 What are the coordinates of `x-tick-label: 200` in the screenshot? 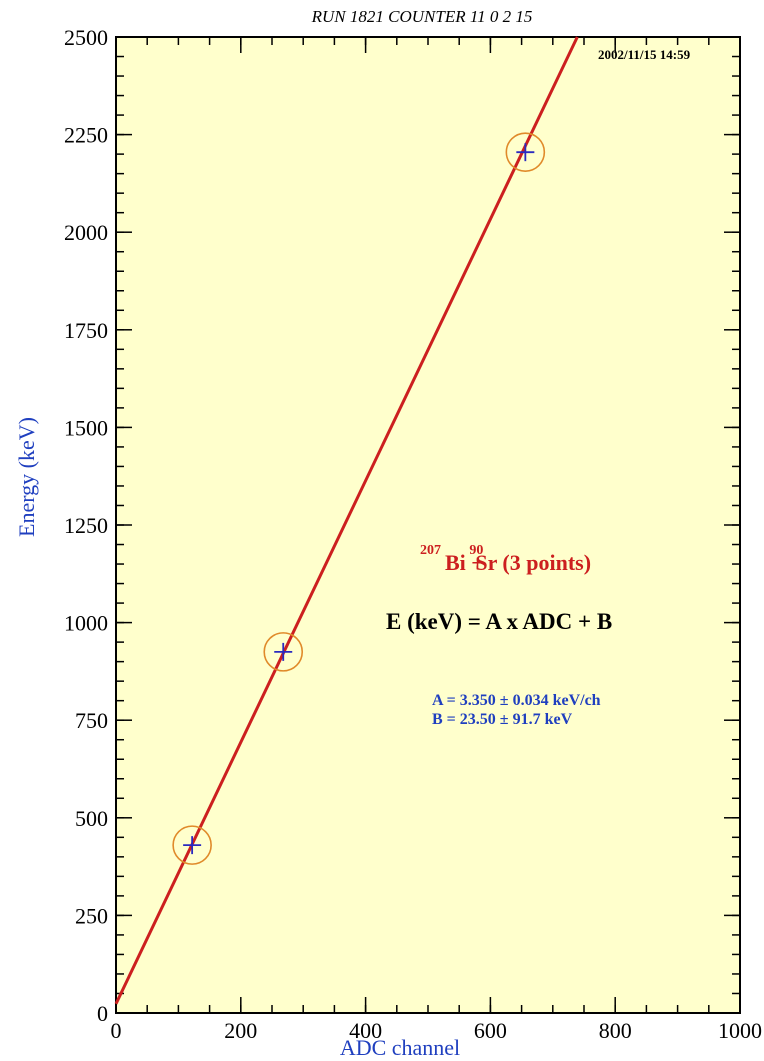 It's located at (240, 1030).